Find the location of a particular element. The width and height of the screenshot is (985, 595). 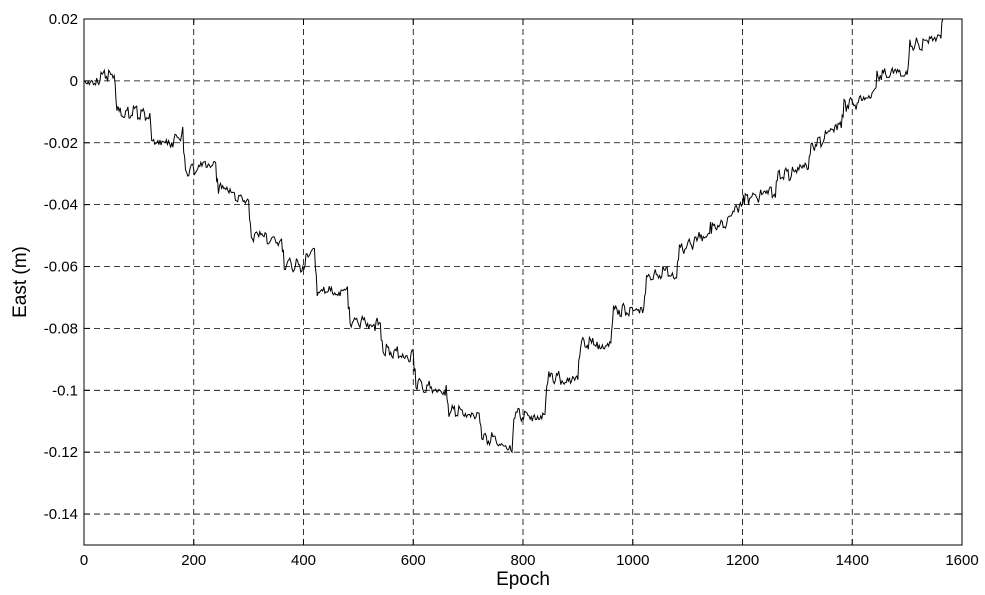

x-tick-labels: 0 200 400 600 800 1000 1200 1400 1600 is located at coordinates (529, 560).